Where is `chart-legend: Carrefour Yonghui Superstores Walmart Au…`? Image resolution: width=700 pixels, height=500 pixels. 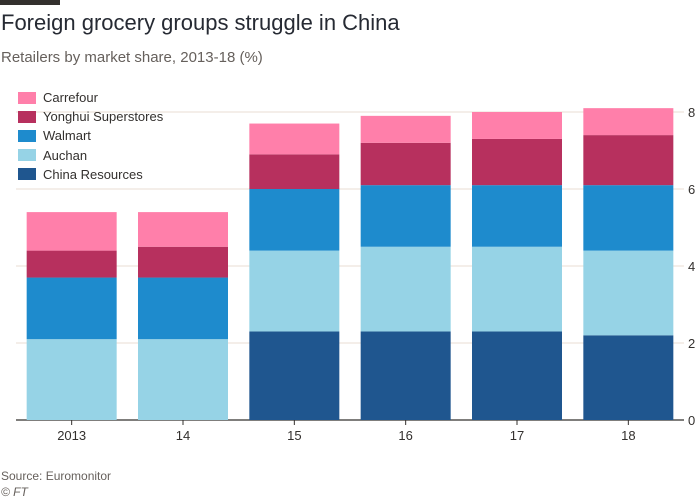 chart-legend: Carrefour Yonghui Superstores Walmart Au… is located at coordinates (90, 136).